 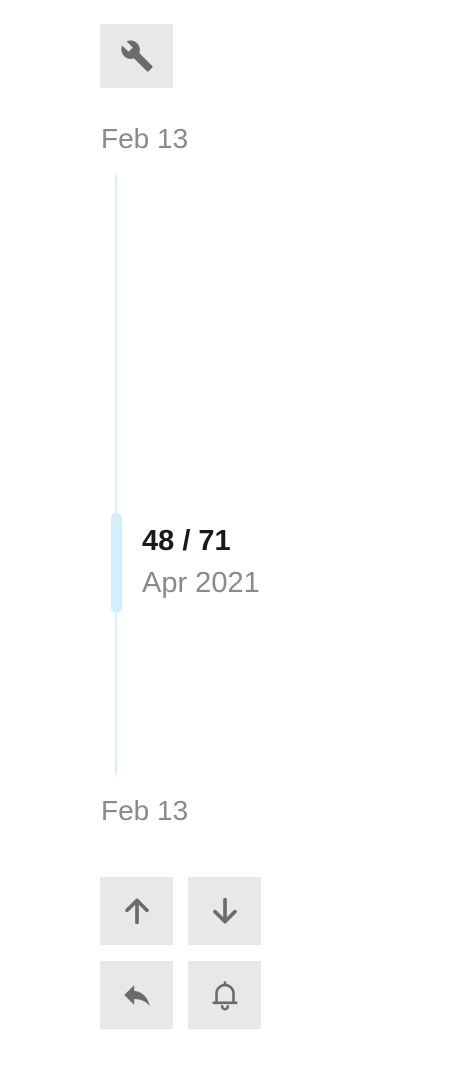 I want to click on bell-icon, so click(x=224, y=996).